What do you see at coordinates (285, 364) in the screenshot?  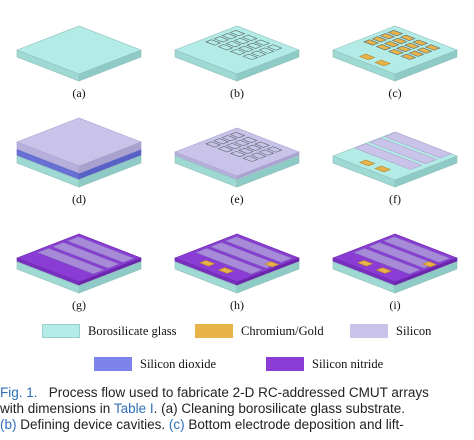 I see `legend-swatch-silicon-nitride` at bounding box center [285, 364].